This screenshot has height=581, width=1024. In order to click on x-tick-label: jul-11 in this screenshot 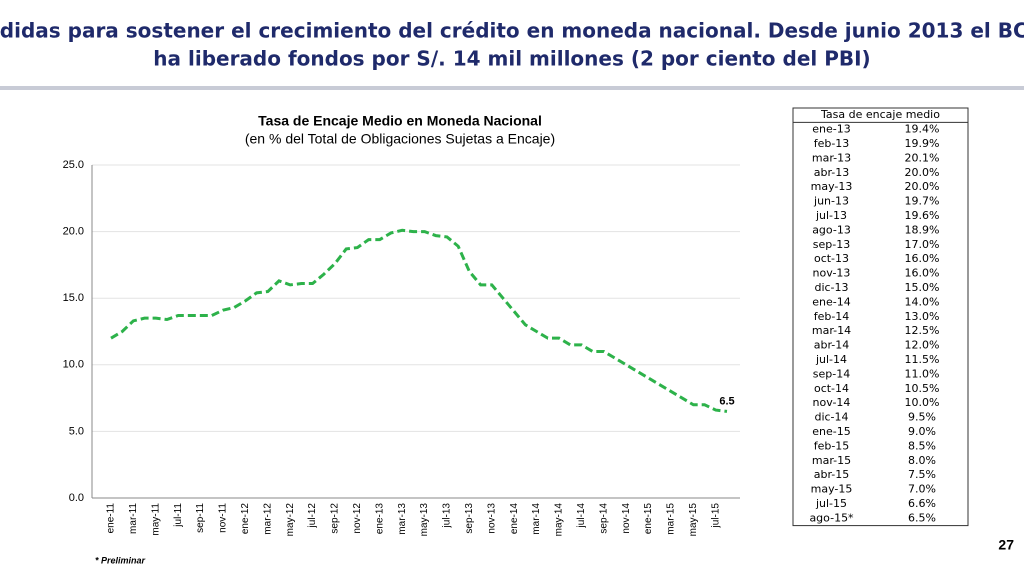, I will do `click(178, 515)`.